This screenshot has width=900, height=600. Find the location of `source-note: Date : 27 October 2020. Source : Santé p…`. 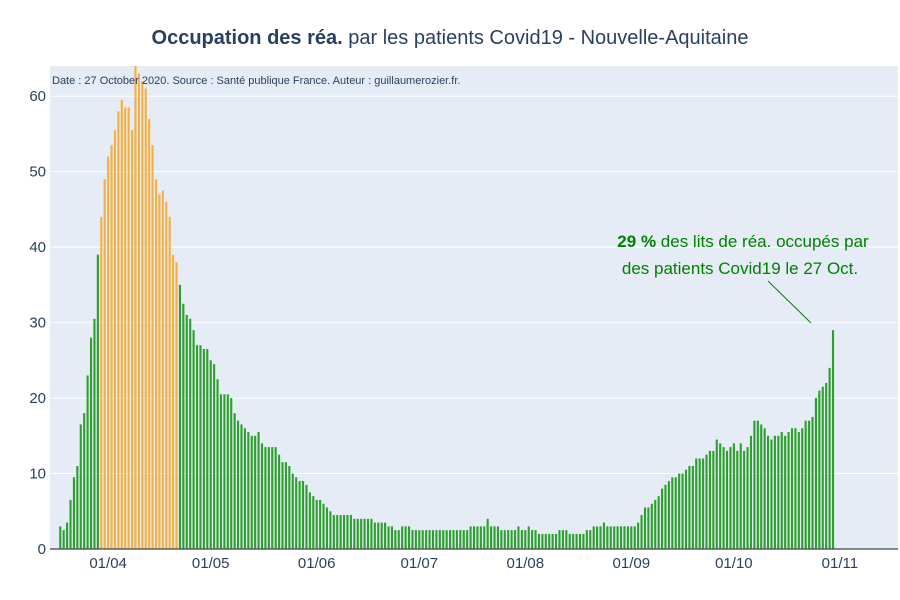

source-note: Date : 27 October 2020. Source : Santé p… is located at coordinates (256, 81).